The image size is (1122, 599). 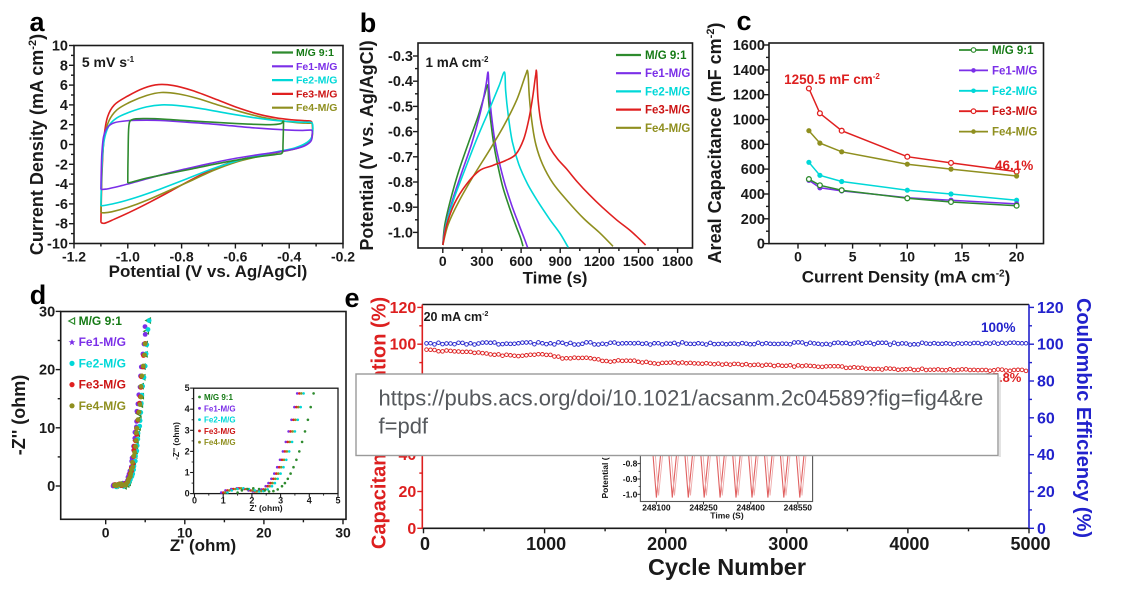 I want to click on svg-text: -1.2, so click(x=74, y=257).